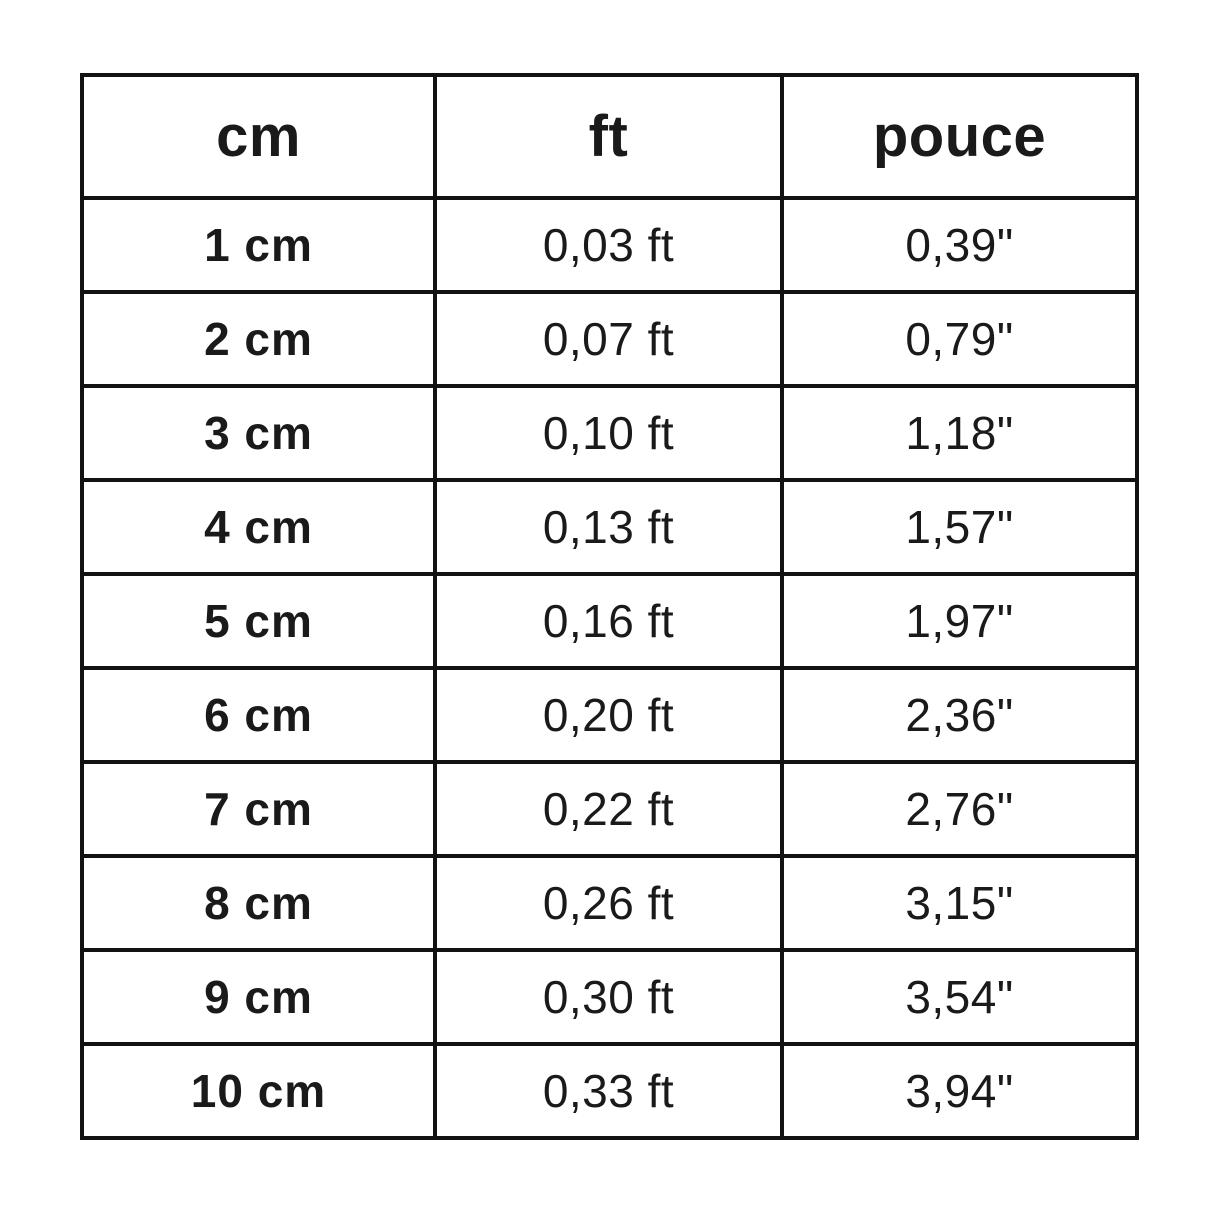 The image size is (1214, 1214). I want to click on table-row: 1 cm 0,03 ft 0,39", so click(609, 245).